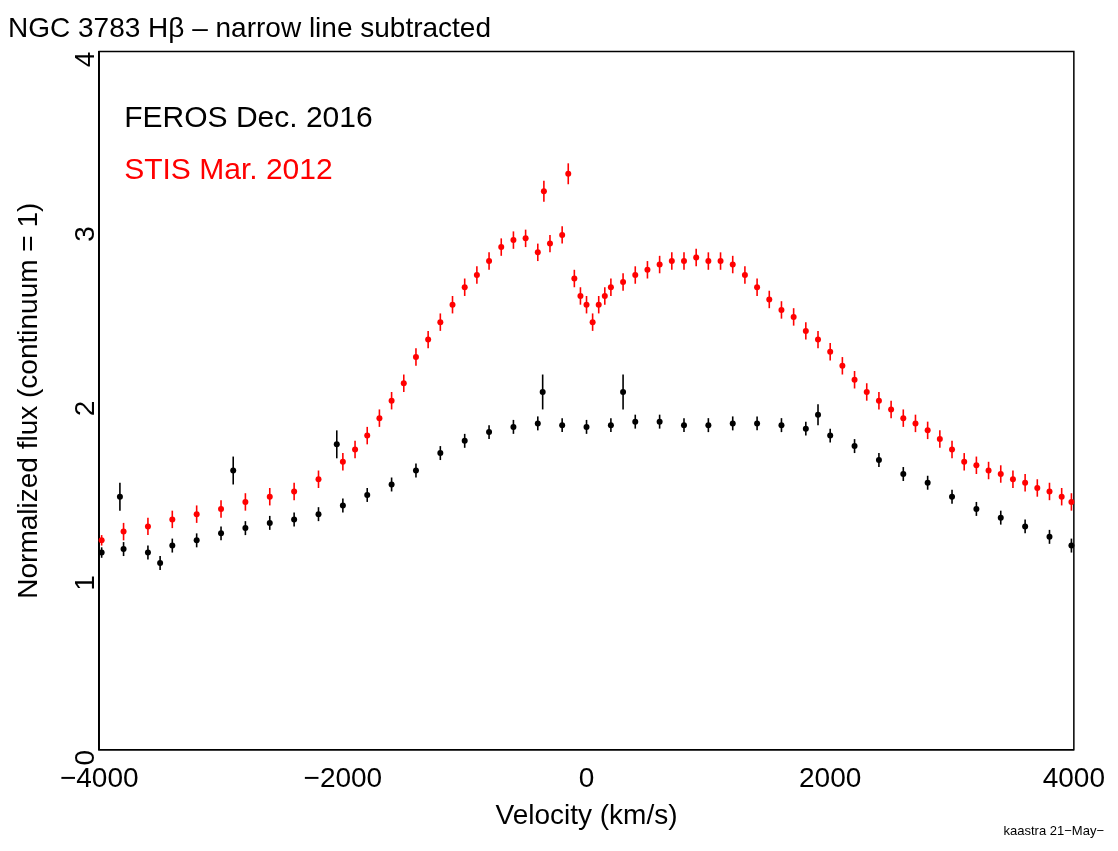 The height and width of the screenshot is (851, 1118). Describe the element at coordinates (84, 408) in the screenshot. I see `y-tick-label: 2` at that location.